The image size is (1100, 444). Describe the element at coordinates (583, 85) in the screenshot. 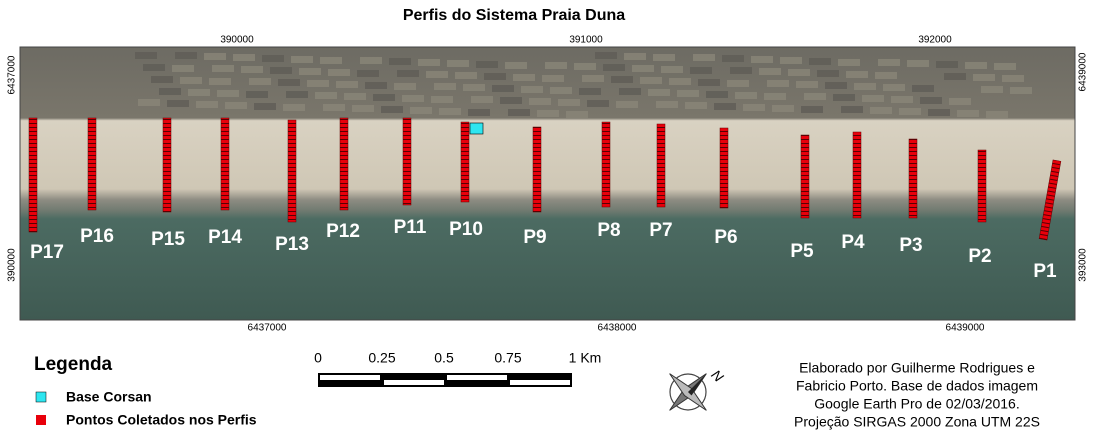

I see `urban-area` at that location.